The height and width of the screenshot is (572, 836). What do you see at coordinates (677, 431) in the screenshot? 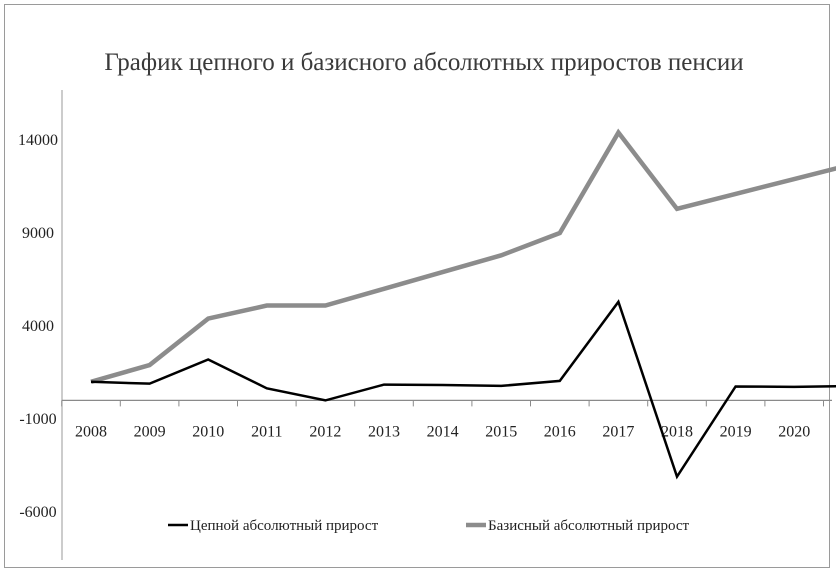
I see `x-tick-label: 2018` at bounding box center [677, 431].